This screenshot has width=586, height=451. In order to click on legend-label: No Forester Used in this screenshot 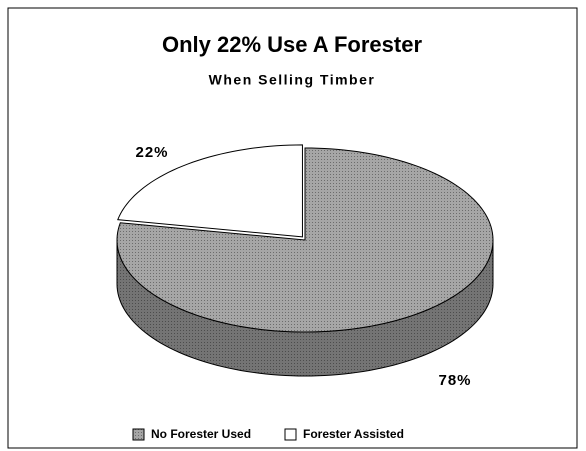, I will do `click(201, 434)`.